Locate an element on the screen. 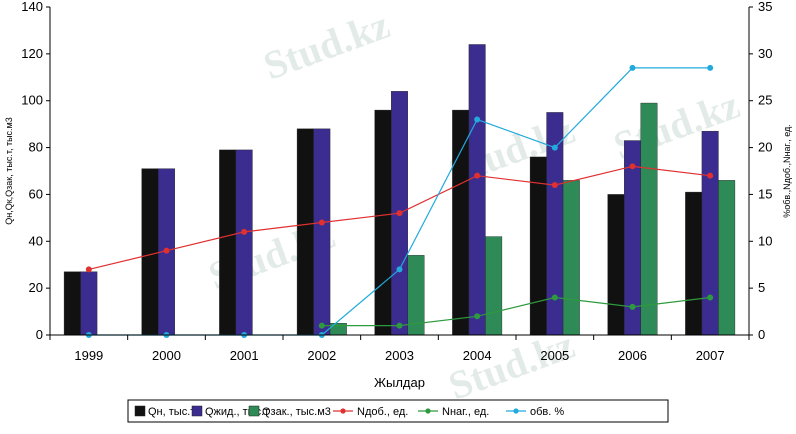 The image size is (796, 434). x-axis-title: Жылдар is located at coordinates (399, 382).